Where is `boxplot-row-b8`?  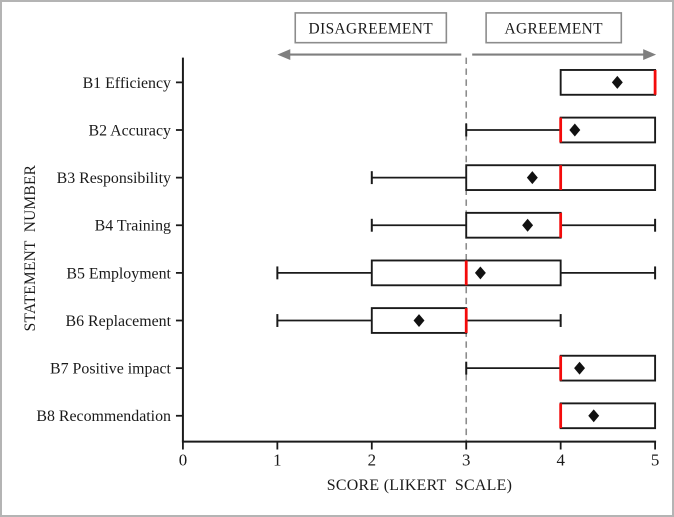 boxplot-row-b8 is located at coordinates (608, 416).